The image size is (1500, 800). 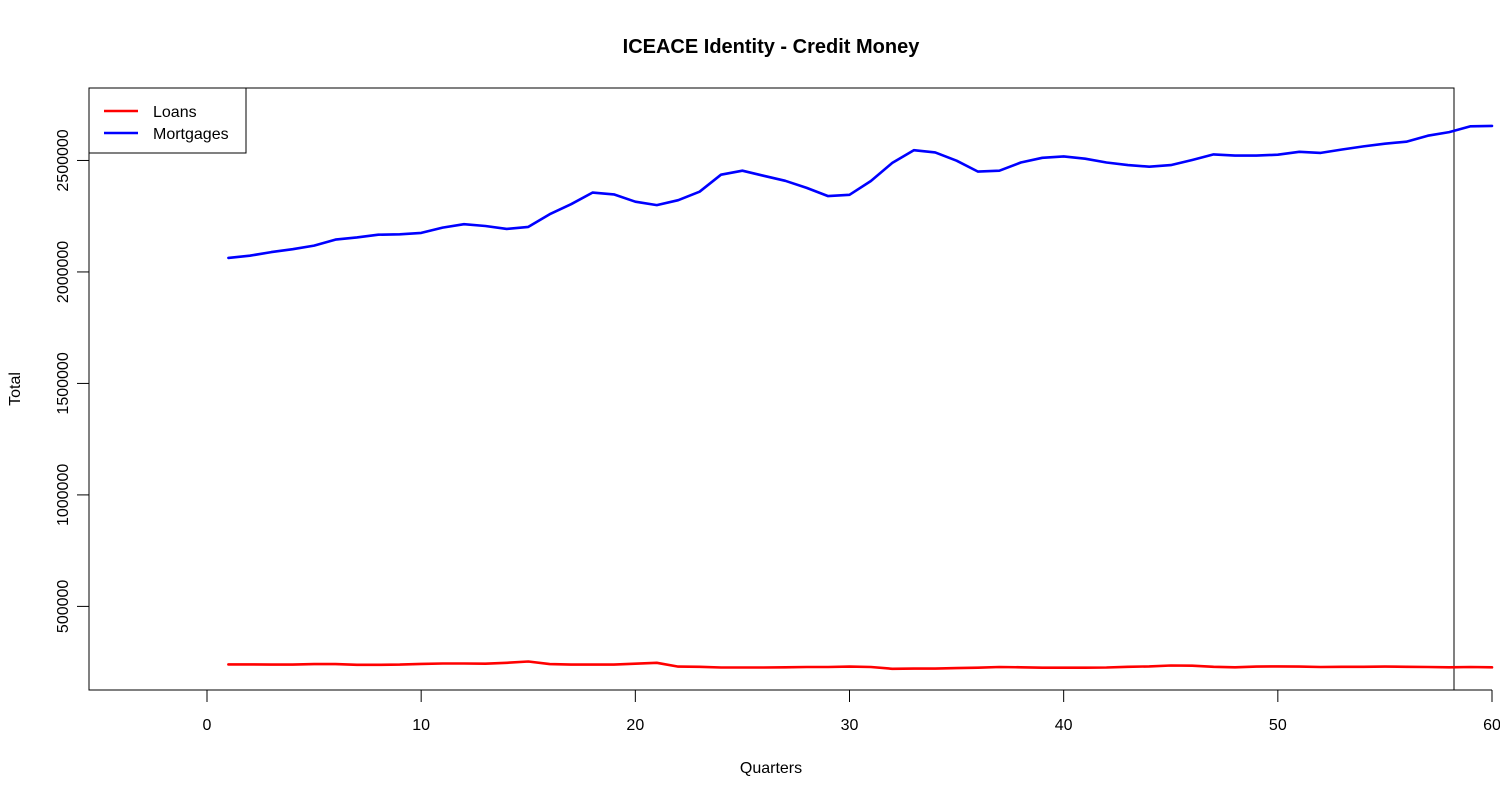 What do you see at coordinates (860, 192) in the screenshot?
I see `series-line-mortgages` at bounding box center [860, 192].